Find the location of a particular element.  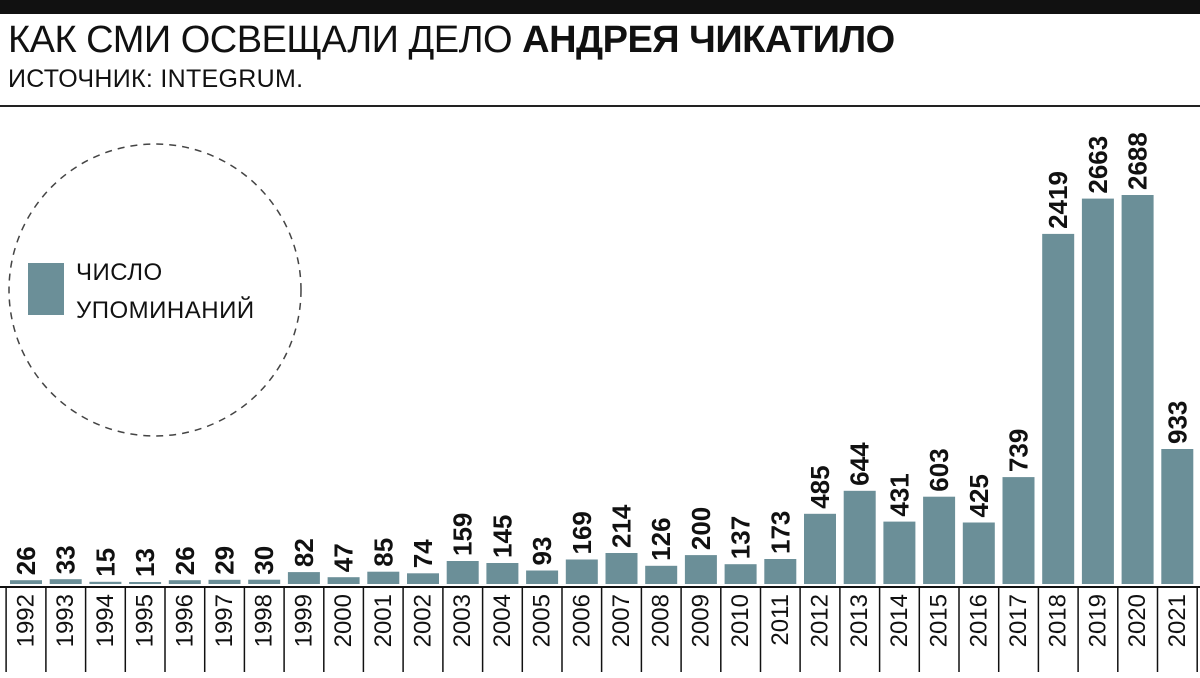

bar-2002 is located at coordinates (423, 578).